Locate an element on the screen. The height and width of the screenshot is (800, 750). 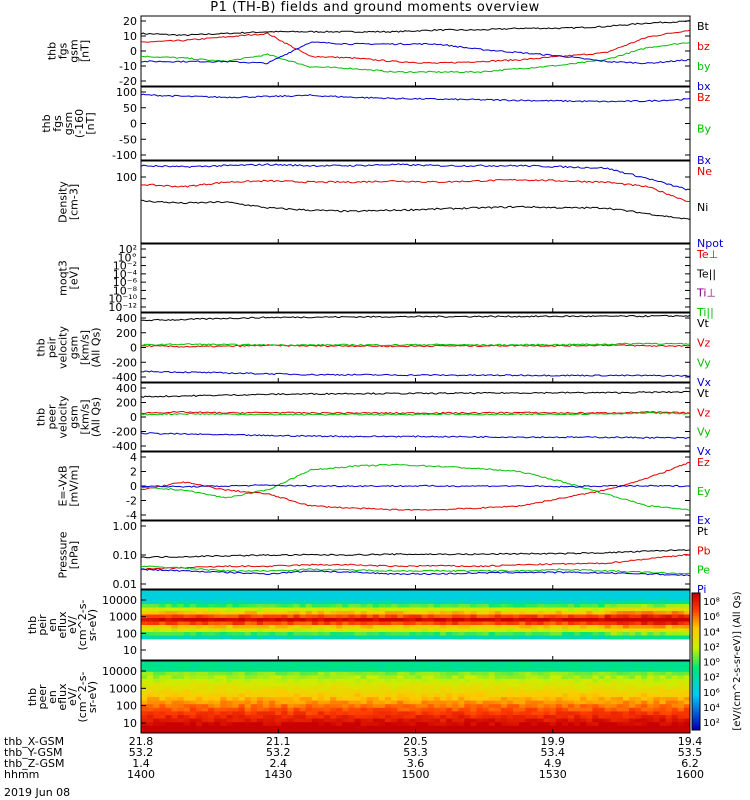
legend-label: Vx is located at coordinates (704, 451).